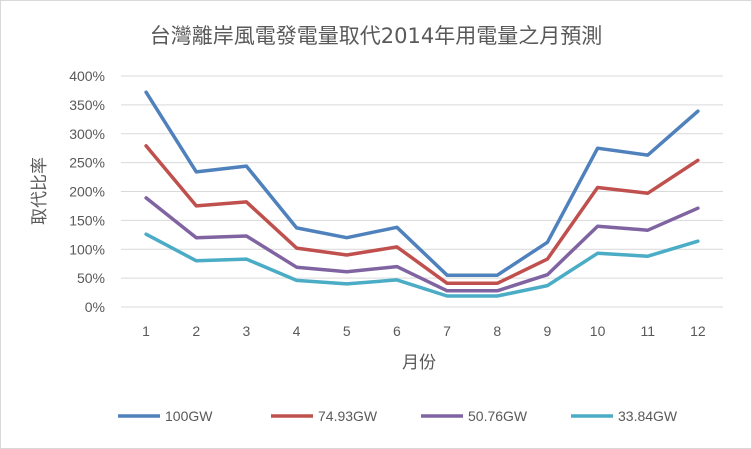 This screenshot has height=449, width=752. What do you see at coordinates (91, 278) in the screenshot?
I see `y-tick-label: 50%` at bounding box center [91, 278].